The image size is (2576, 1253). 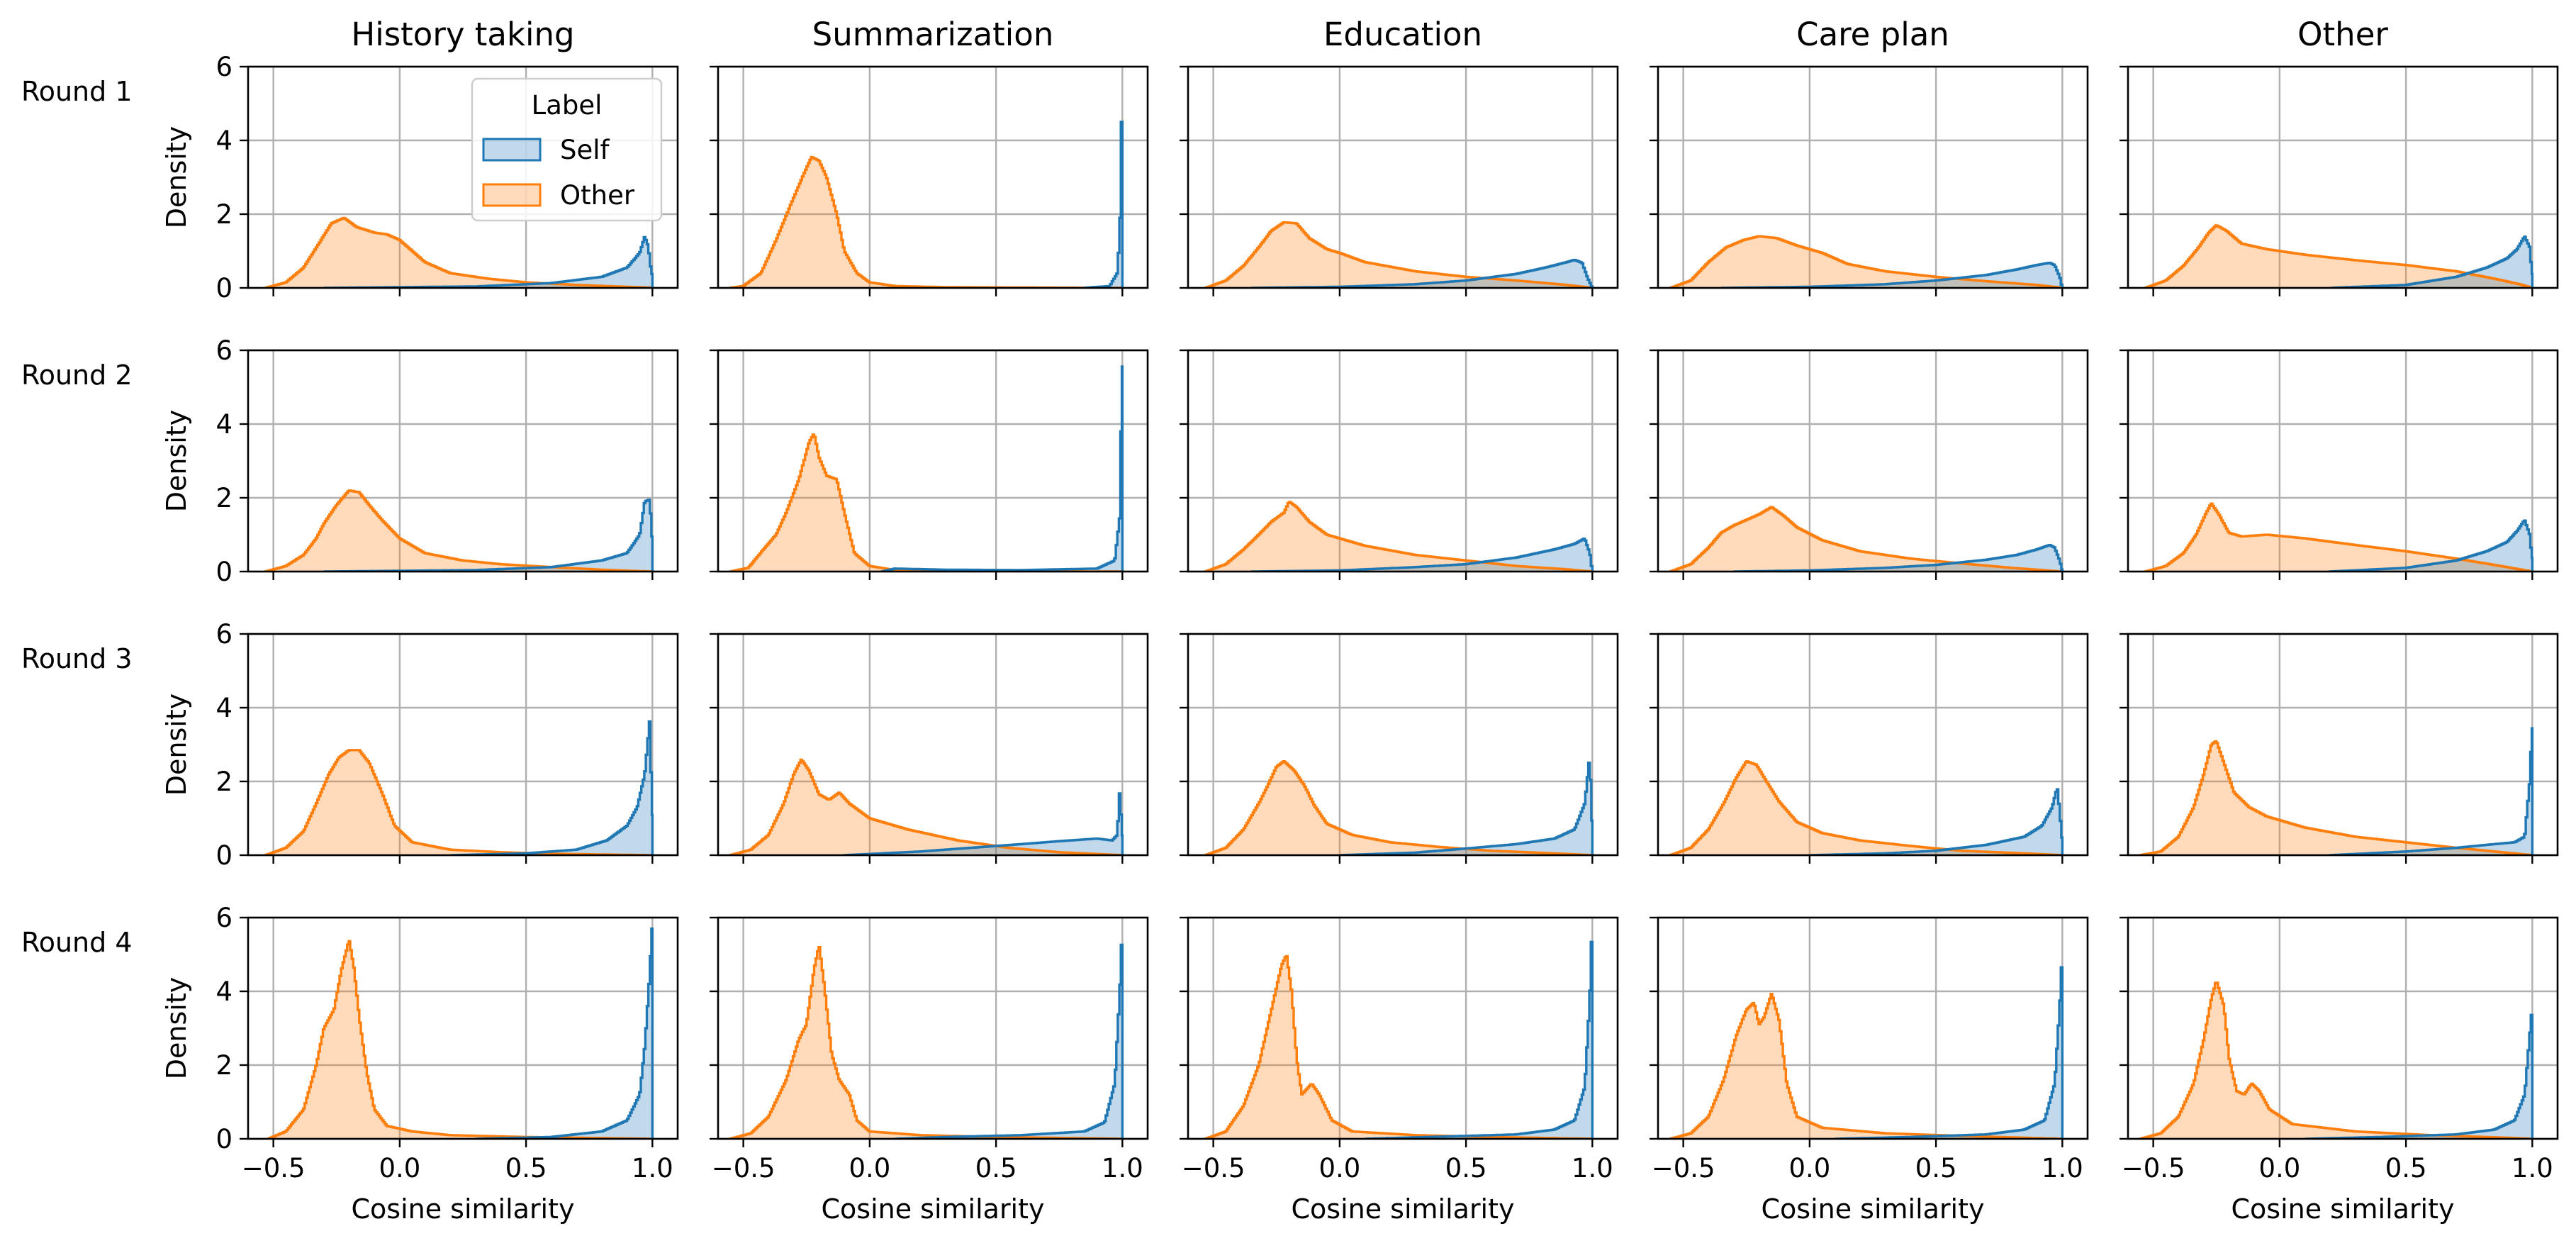 I want to click on legend-entry: Other, so click(x=597, y=196).